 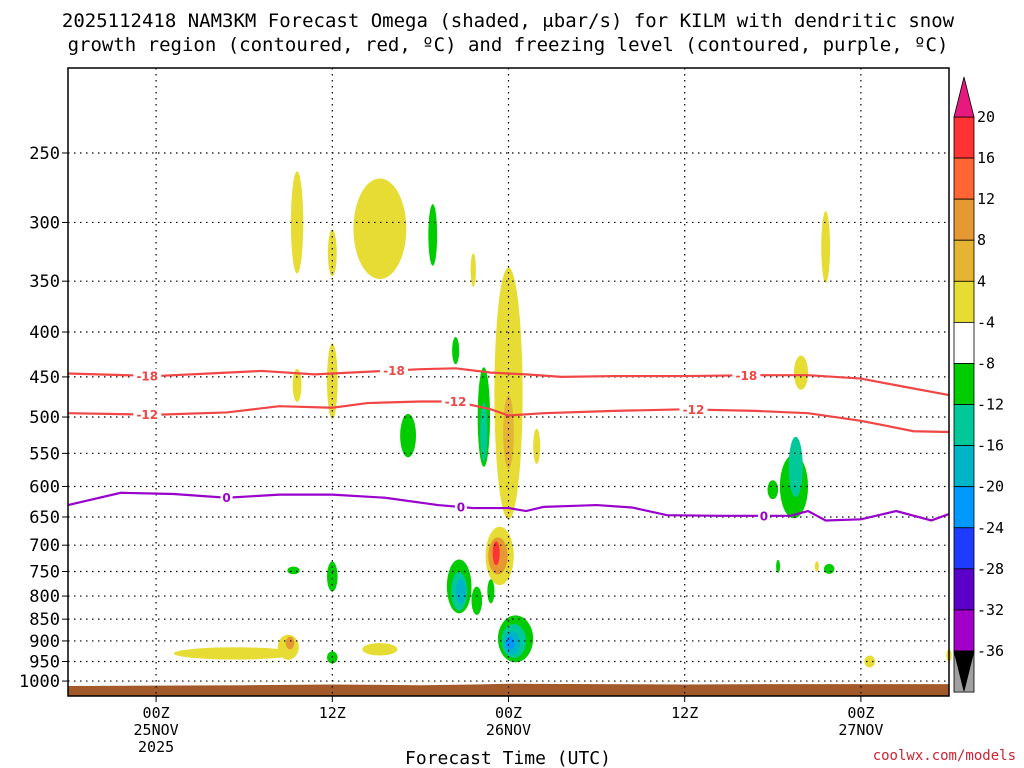 I want to click on y-tick-label-1000: 1000, so click(x=39, y=682).